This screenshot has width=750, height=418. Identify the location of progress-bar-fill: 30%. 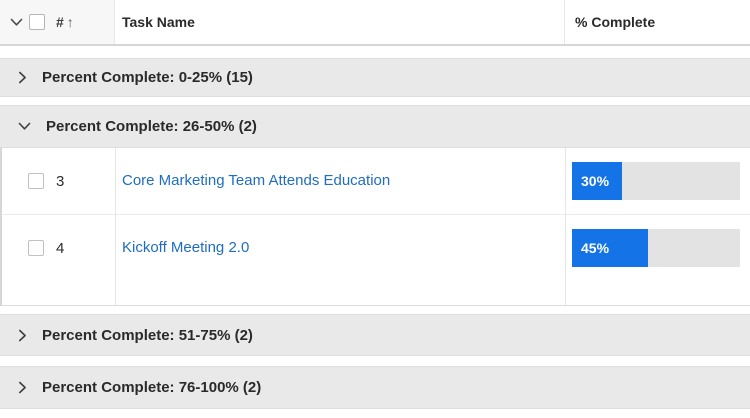
(597, 181).